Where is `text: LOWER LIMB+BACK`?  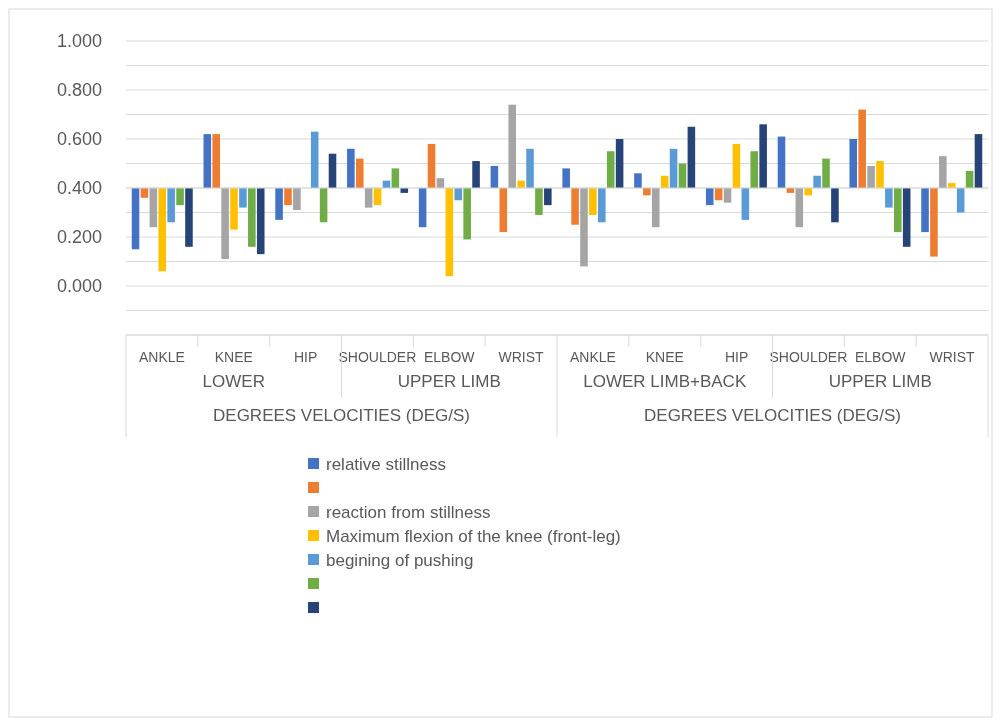
text: LOWER LIMB+BACK is located at coordinates (665, 381).